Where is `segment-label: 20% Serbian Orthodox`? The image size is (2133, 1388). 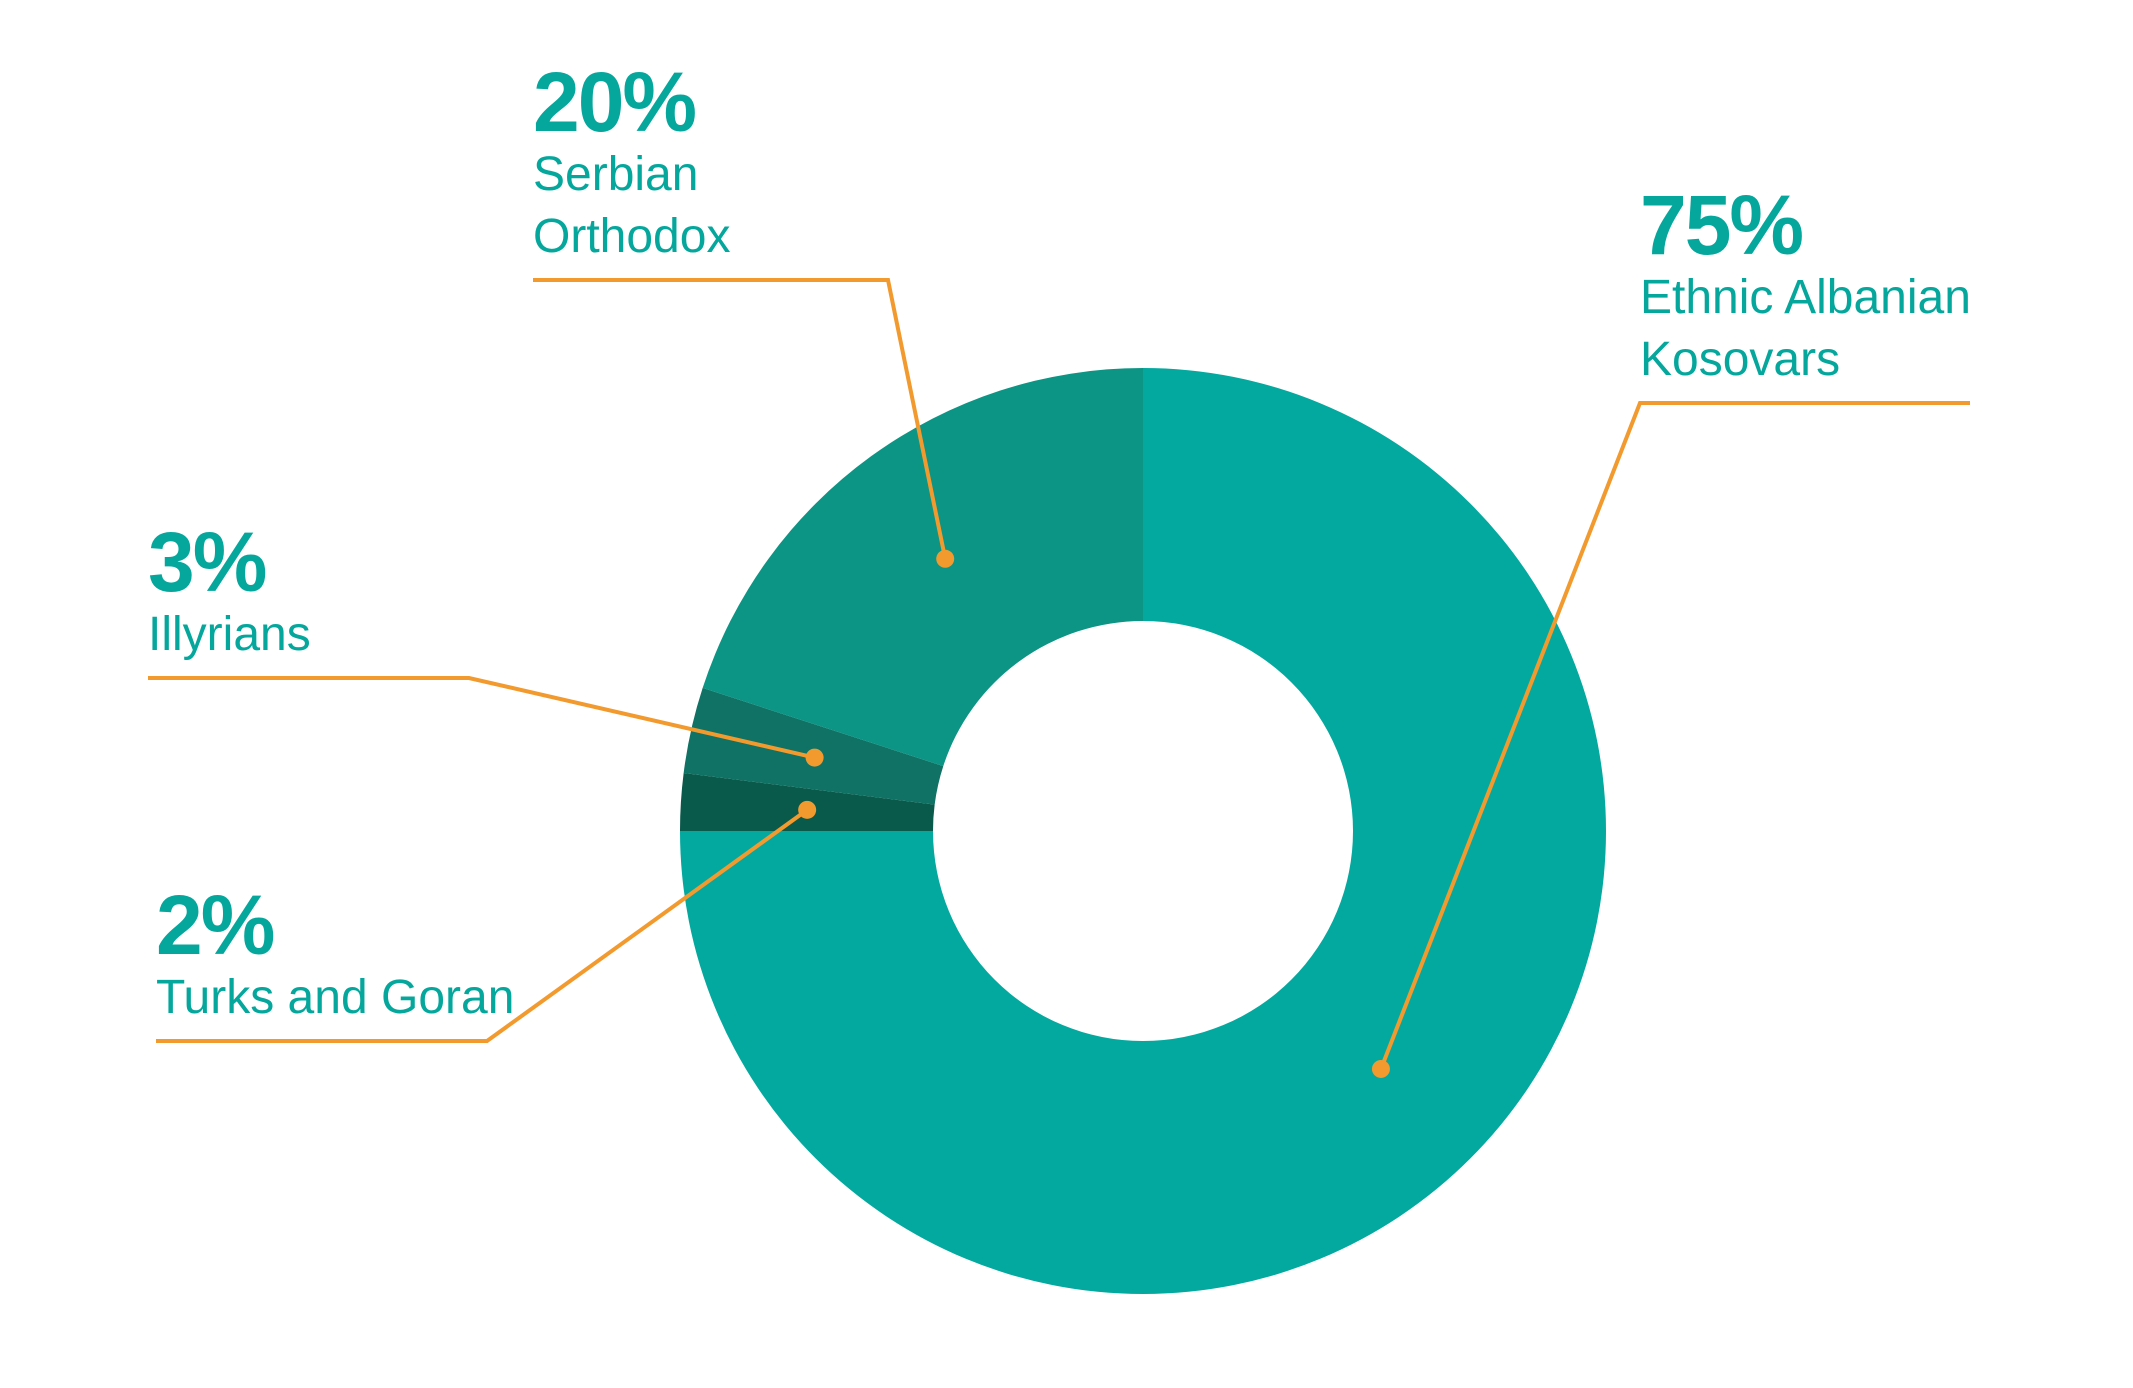
segment-label: 20% Serbian Orthodox is located at coordinates (713, 164).